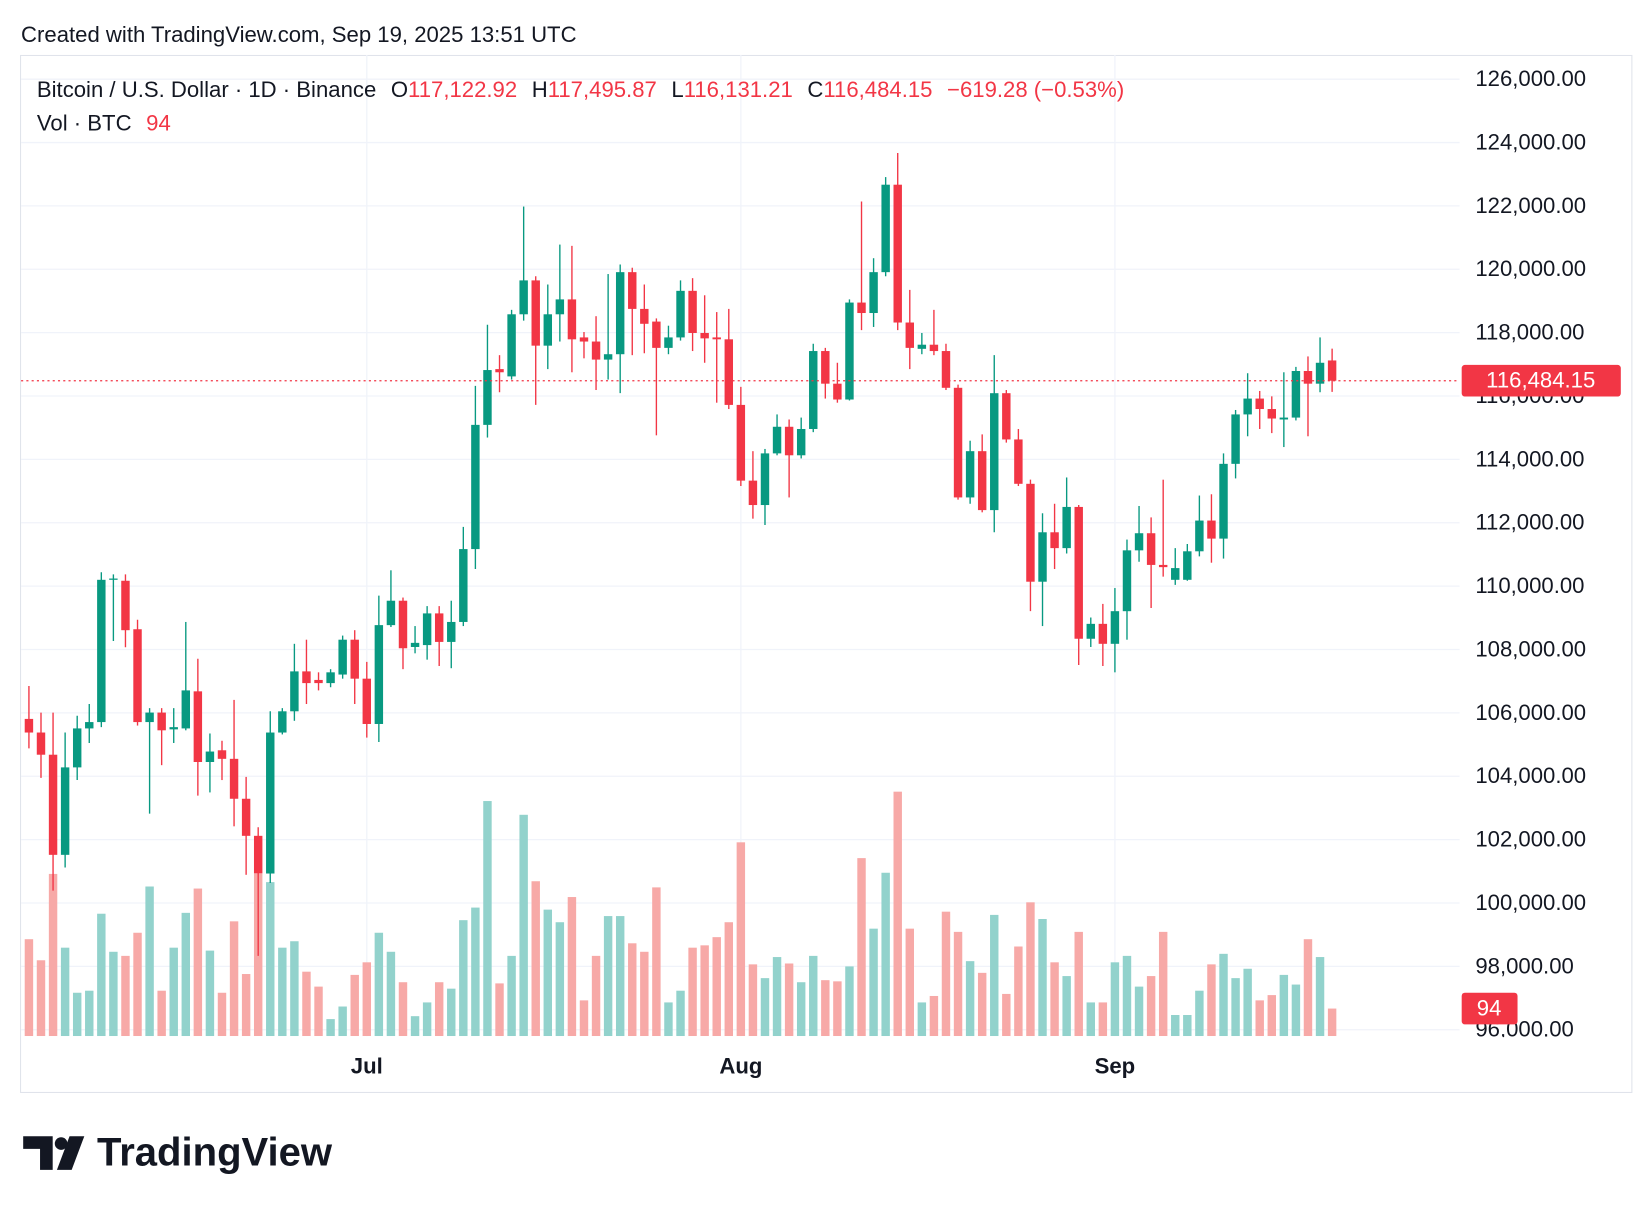 This screenshot has height=1208, width=1644. I want to click on low-label: L, so click(677, 89).